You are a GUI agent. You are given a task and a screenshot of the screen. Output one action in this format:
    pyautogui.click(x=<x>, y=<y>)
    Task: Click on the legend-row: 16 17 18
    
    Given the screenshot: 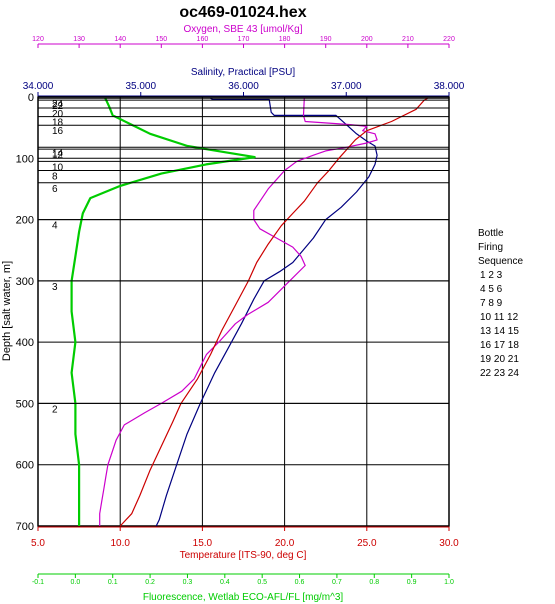 What is the action you would take?
    pyautogui.click(x=499, y=345)
    